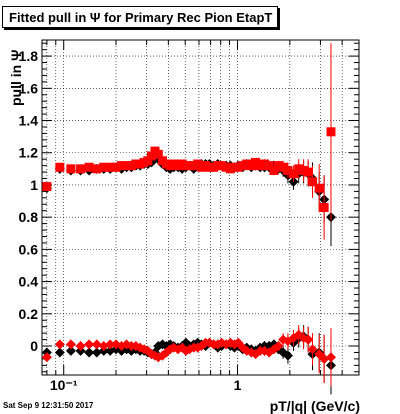 The height and width of the screenshot is (414, 400). Describe the element at coordinates (16, 77) in the screenshot. I see `y-axis-label: pull in Ψ` at that location.